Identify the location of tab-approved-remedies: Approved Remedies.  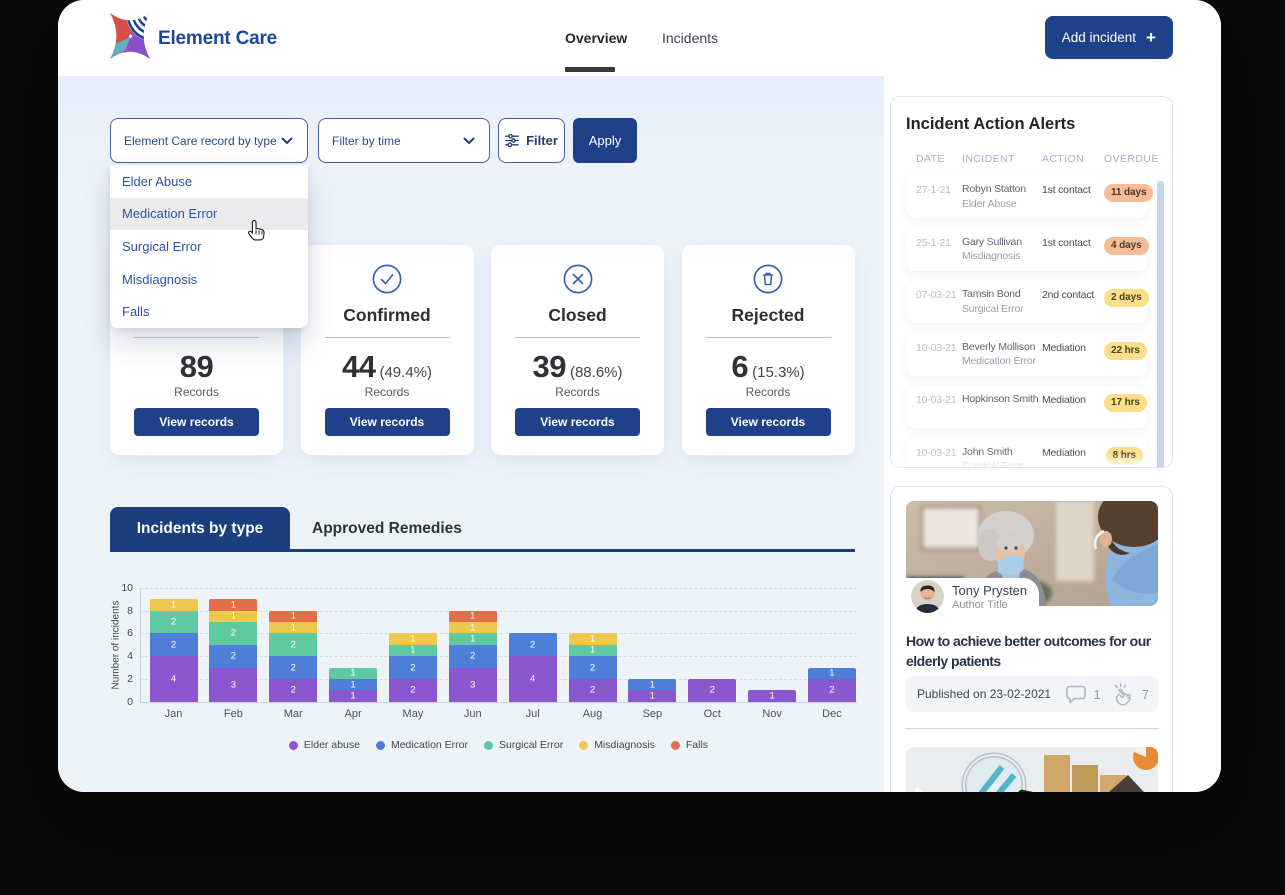
(387, 528).